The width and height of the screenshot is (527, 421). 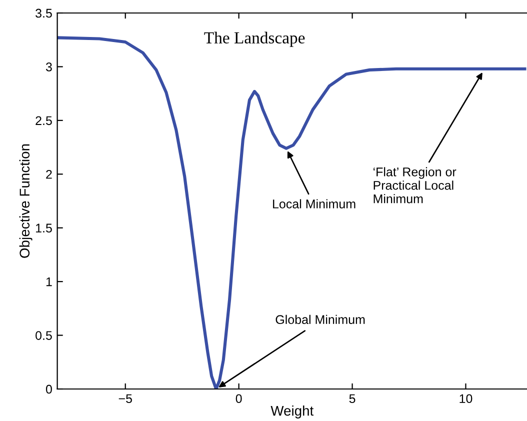 What do you see at coordinates (314, 203) in the screenshot?
I see `annotation: Local Minimum` at bounding box center [314, 203].